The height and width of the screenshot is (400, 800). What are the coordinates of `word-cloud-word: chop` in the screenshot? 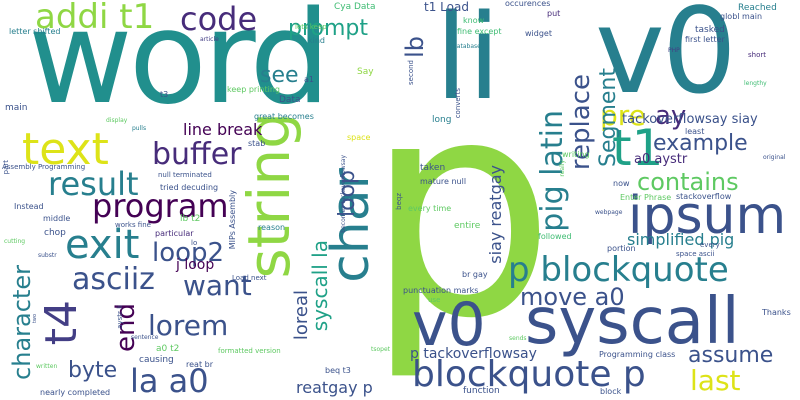 It's located at (55, 233).